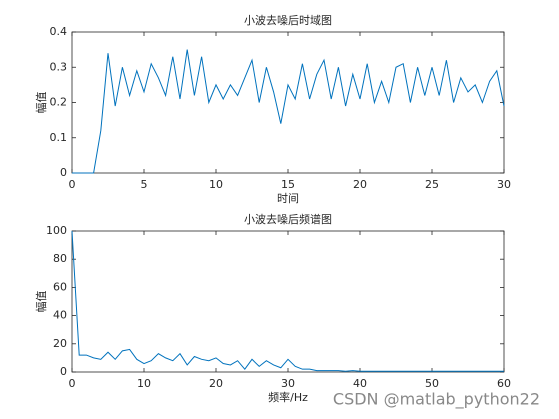 The height and width of the screenshot is (419, 559). Describe the element at coordinates (436, 400) in the screenshot. I see `watermark: CSDN @matlab_python22` at that location.